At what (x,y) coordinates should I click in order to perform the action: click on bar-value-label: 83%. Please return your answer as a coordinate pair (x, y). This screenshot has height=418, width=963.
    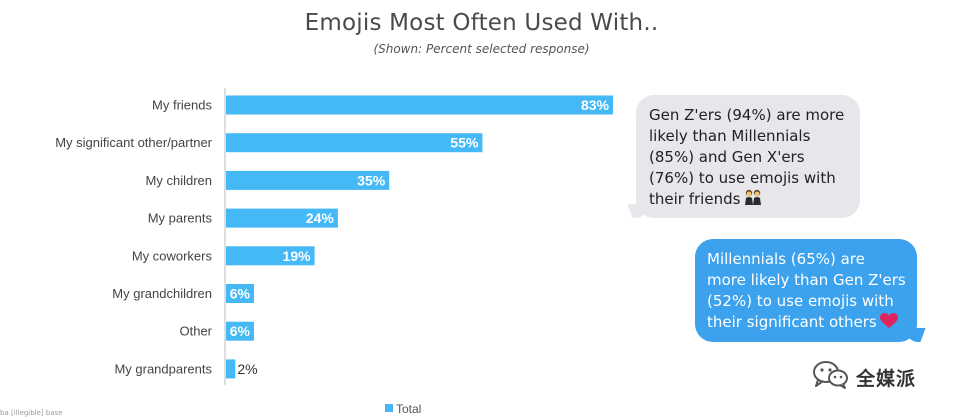
    Looking at the image, I should click on (595, 105).